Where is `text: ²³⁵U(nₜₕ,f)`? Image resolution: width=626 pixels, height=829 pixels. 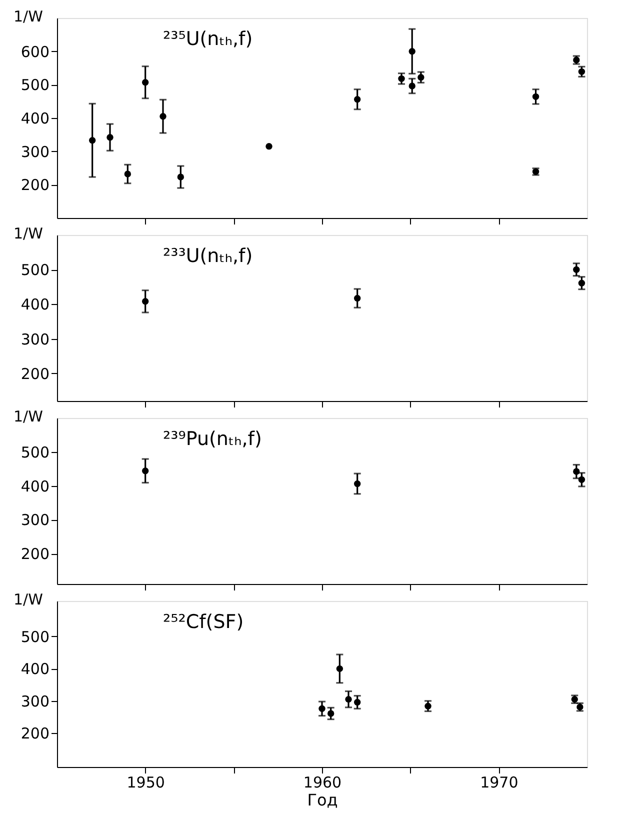 text: ²³⁵U(nₜₕ,f) is located at coordinates (208, 39).